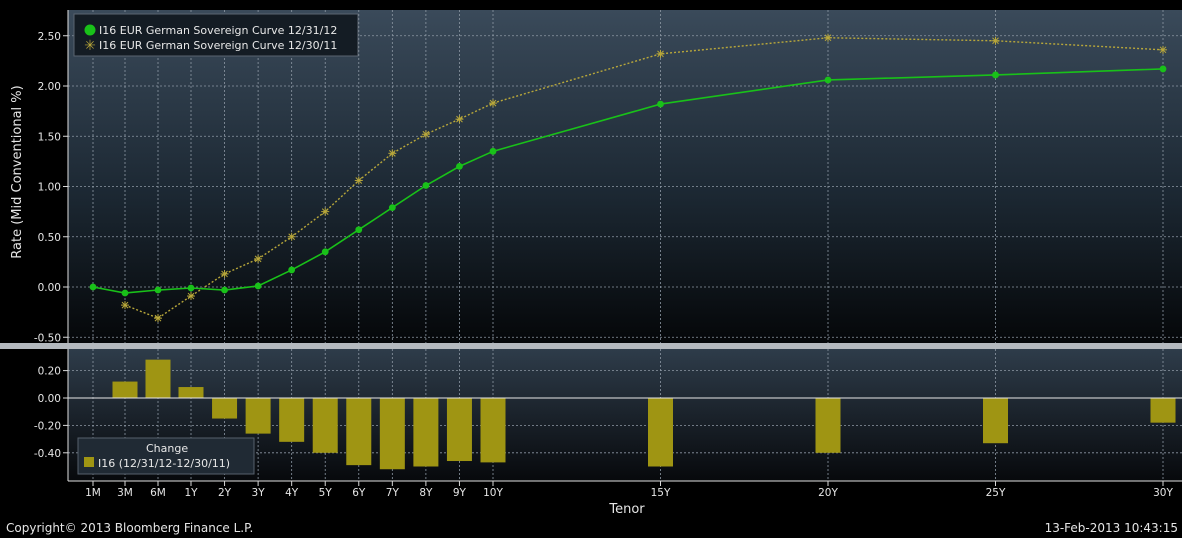 The width and height of the screenshot is (1182, 538). I want to click on bar-10Y, so click(493, 430).